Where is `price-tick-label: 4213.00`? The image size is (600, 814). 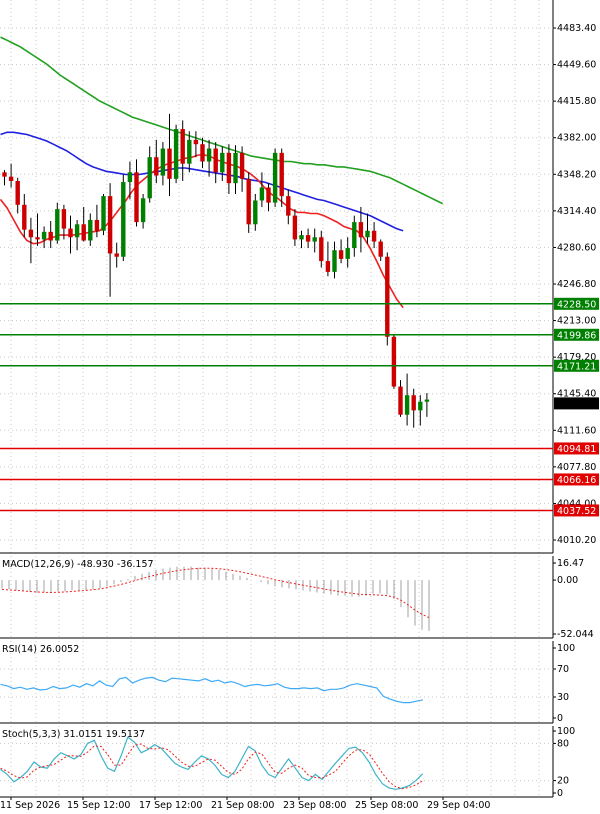
price-tick-label: 4213.00 is located at coordinates (576, 321).